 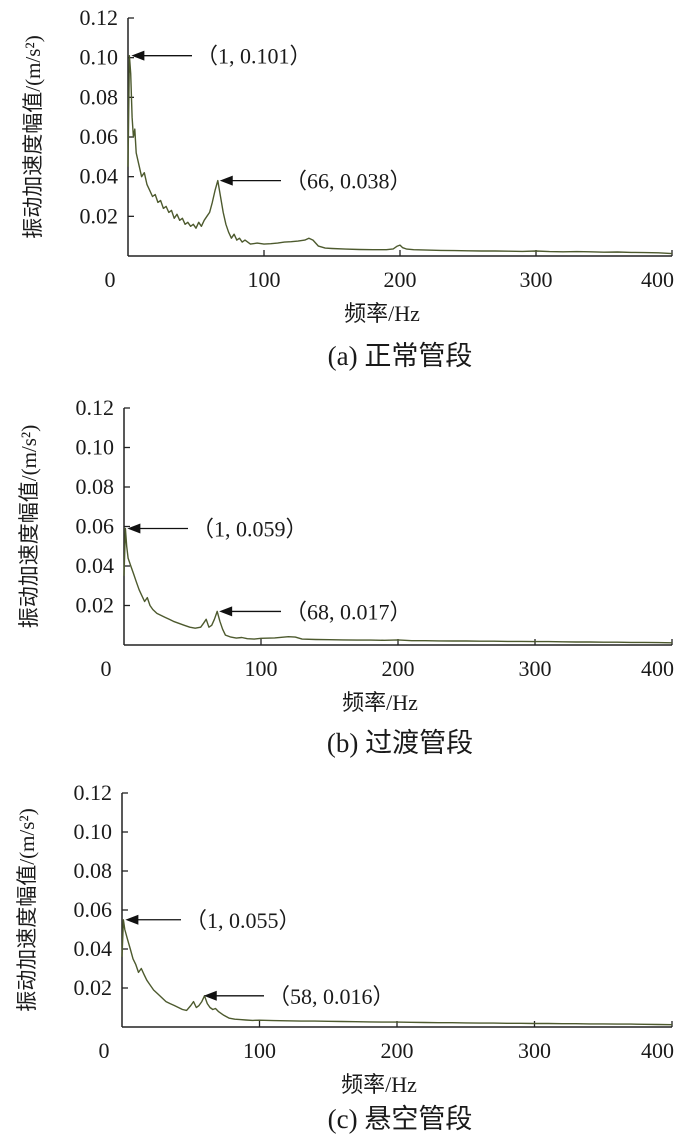 I want to click on annotation-label: （68, 0.017）, so click(x=348, y=611).